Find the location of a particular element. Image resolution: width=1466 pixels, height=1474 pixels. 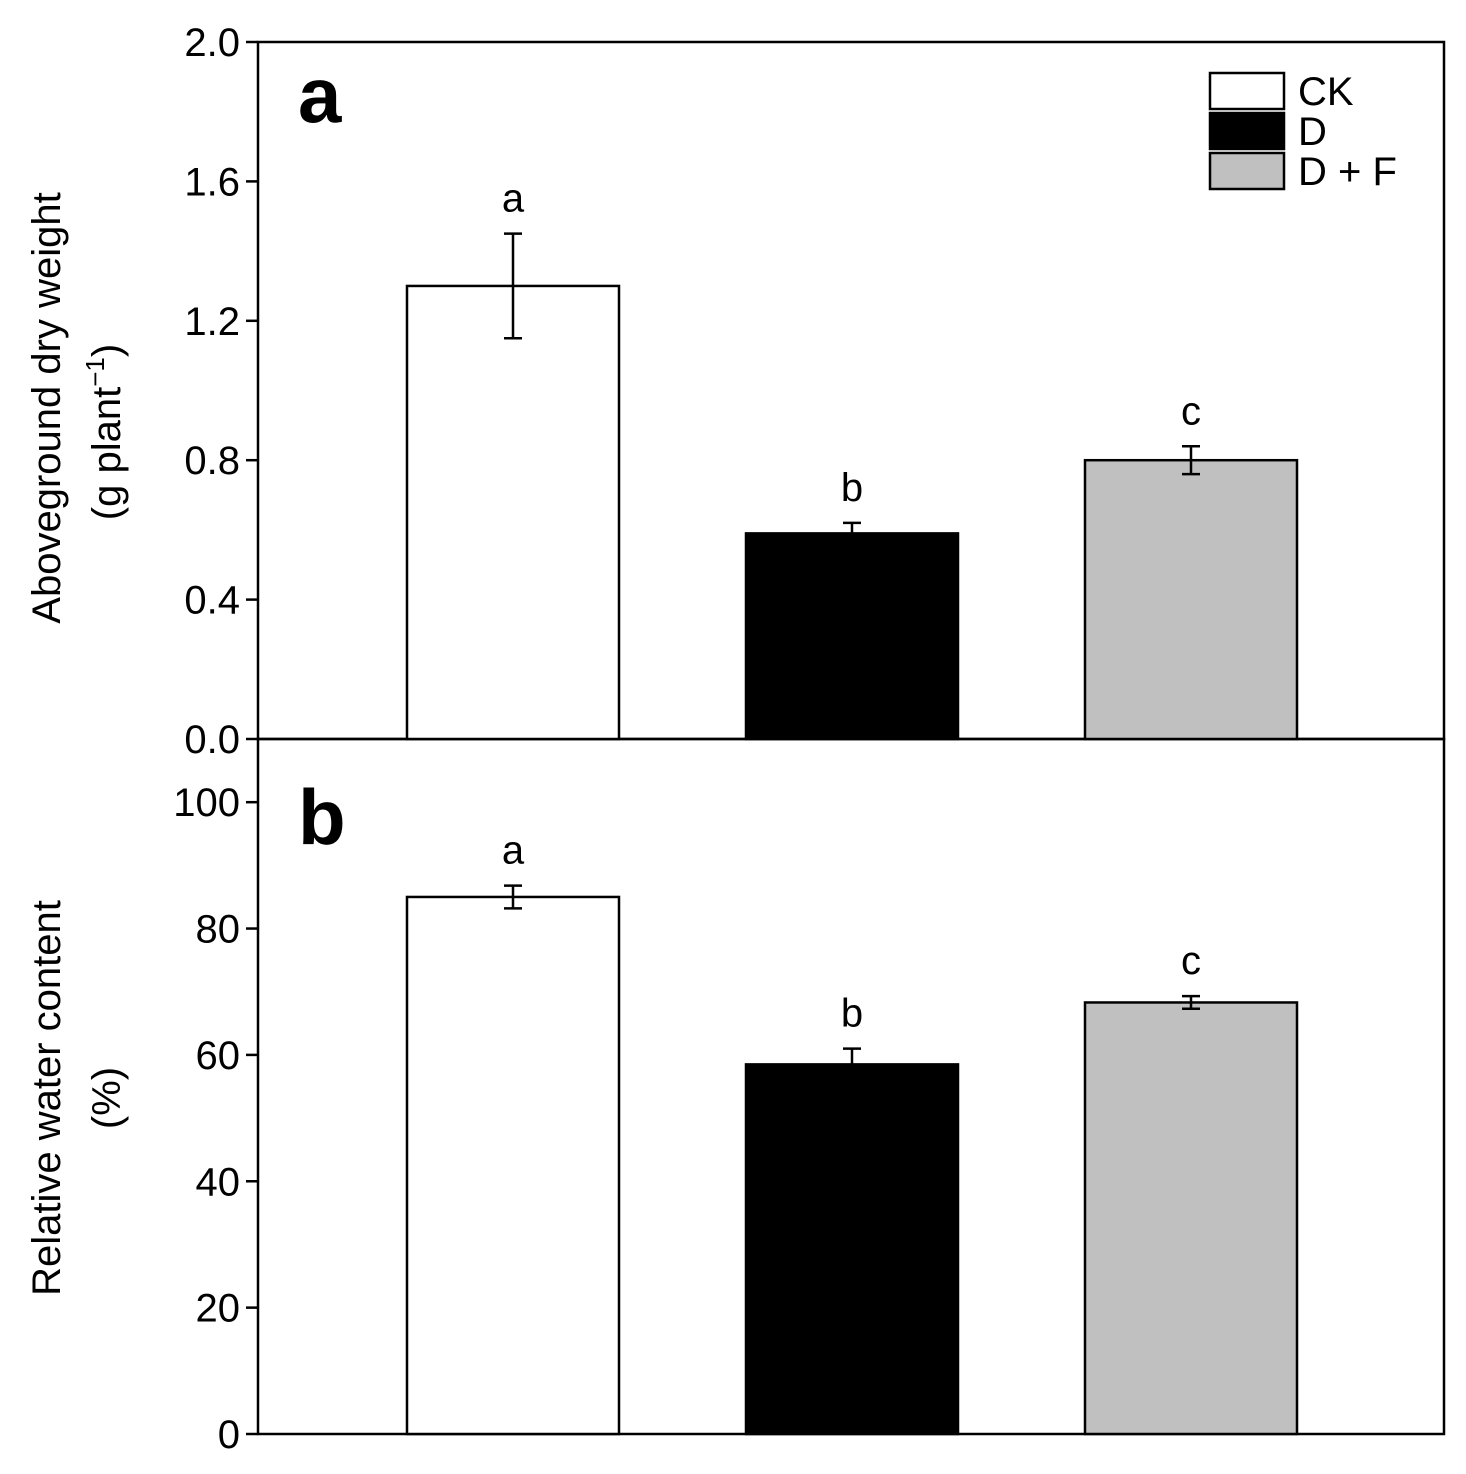

panel-a-bar-ck is located at coordinates (513, 512).